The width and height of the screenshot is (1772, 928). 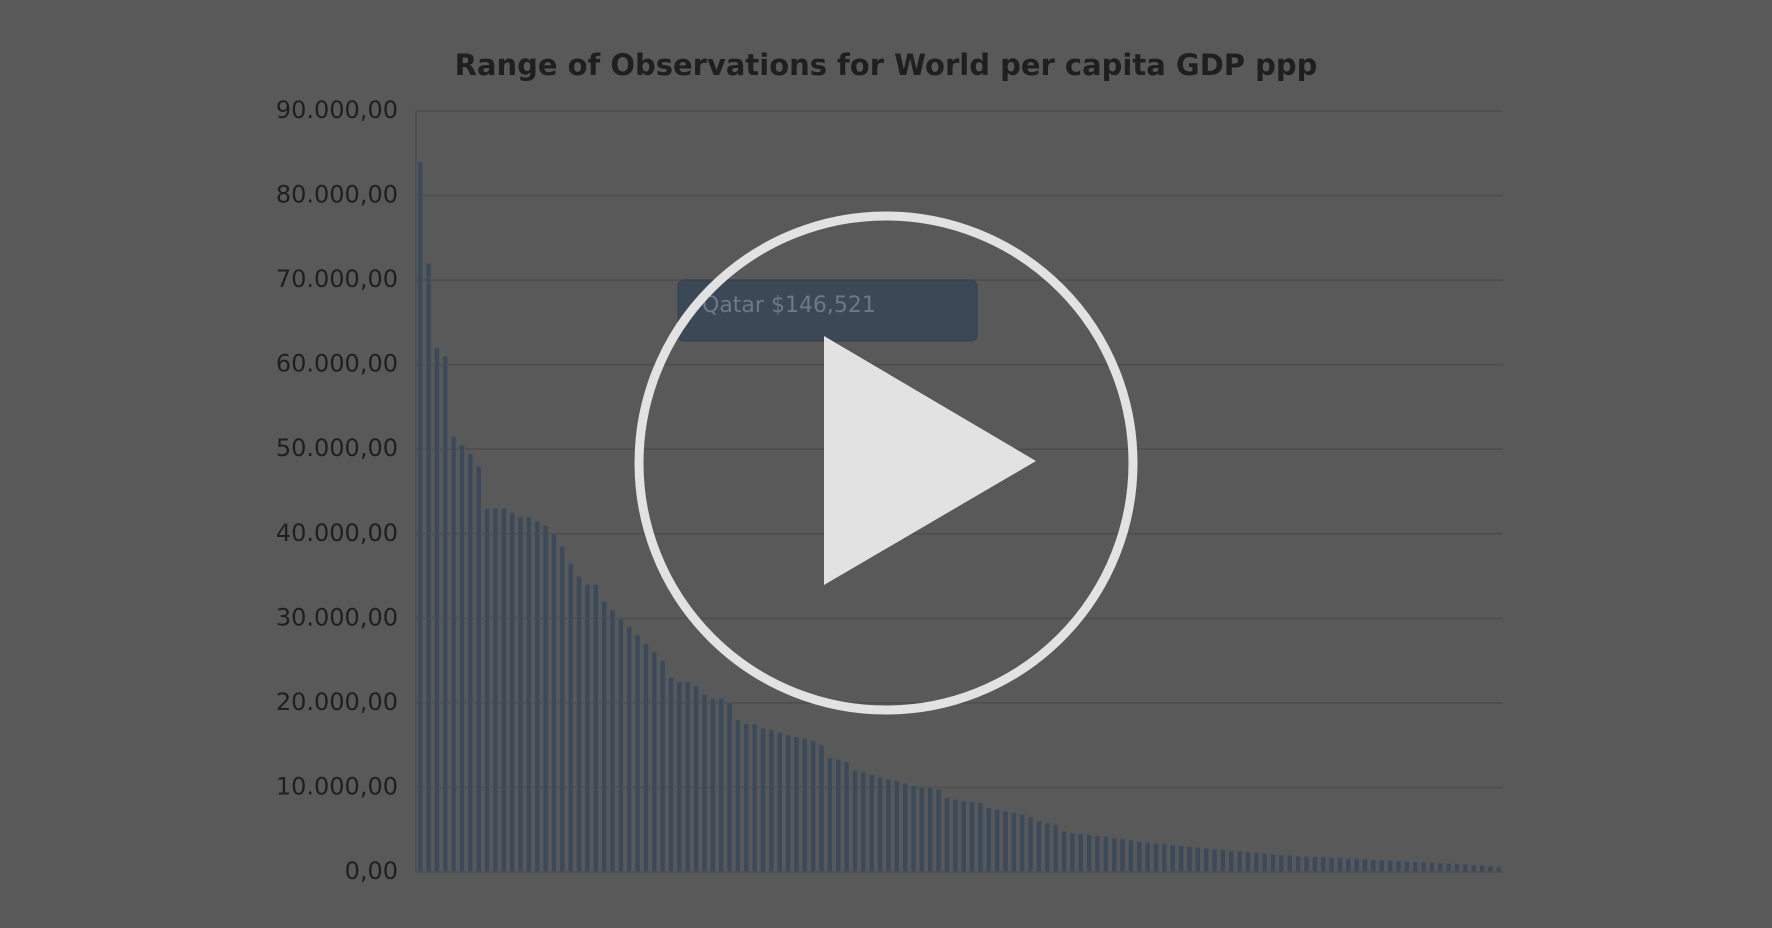 I want to click on y-tick-label: 50.000,00, so click(x=337, y=448).